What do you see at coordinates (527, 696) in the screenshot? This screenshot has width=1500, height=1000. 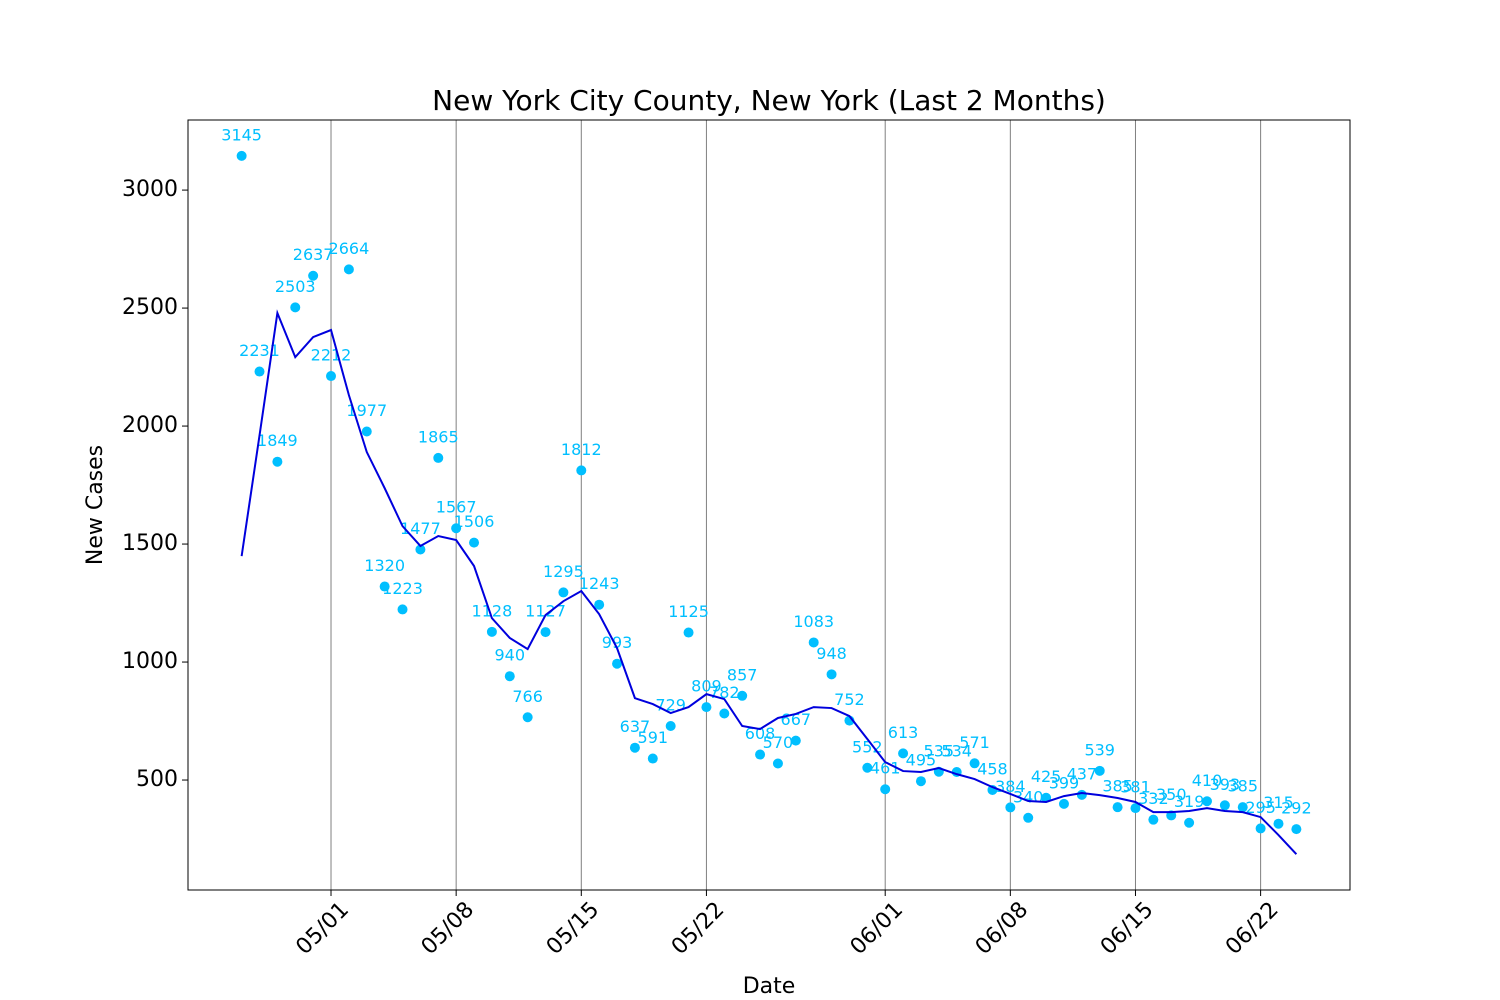 I see `data-label: 766` at bounding box center [527, 696].